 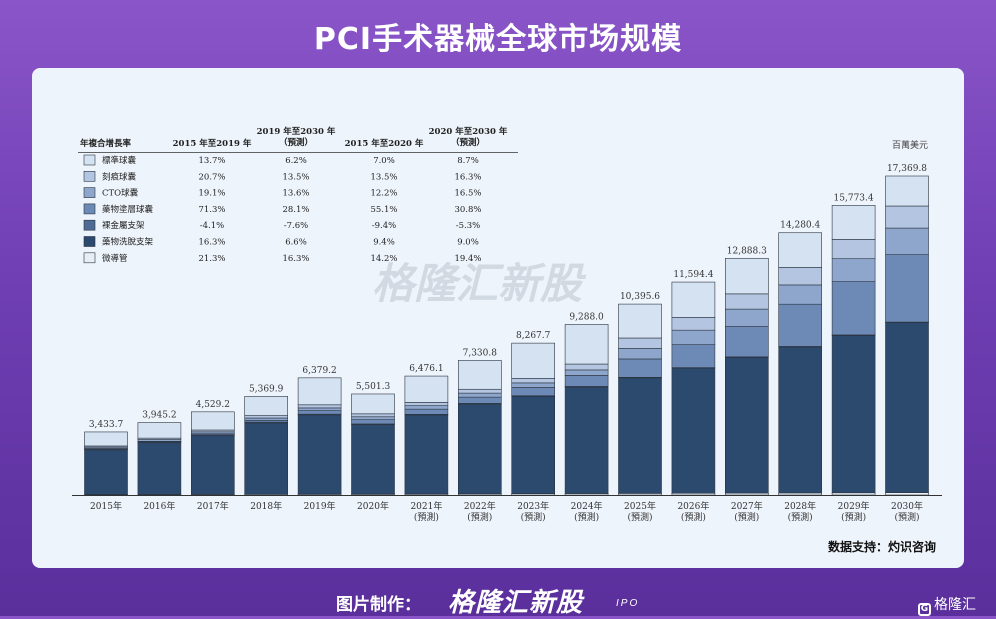 I want to click on bar-total-label: 14,280.4, so click(x=800, y=226).